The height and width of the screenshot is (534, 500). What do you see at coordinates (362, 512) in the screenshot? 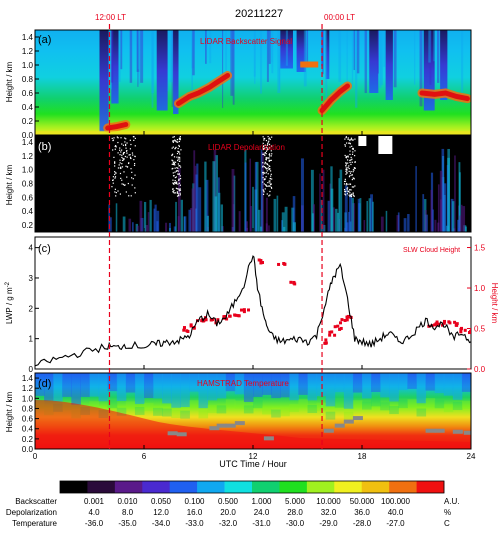
I see `colorbar-value: 36.0` at bounding box center [362, 512].